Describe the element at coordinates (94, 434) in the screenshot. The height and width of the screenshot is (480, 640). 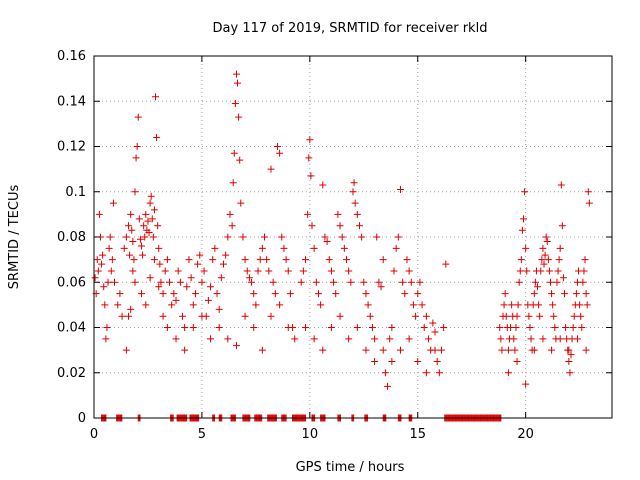
I see `x-tick-label: 0` at that location.